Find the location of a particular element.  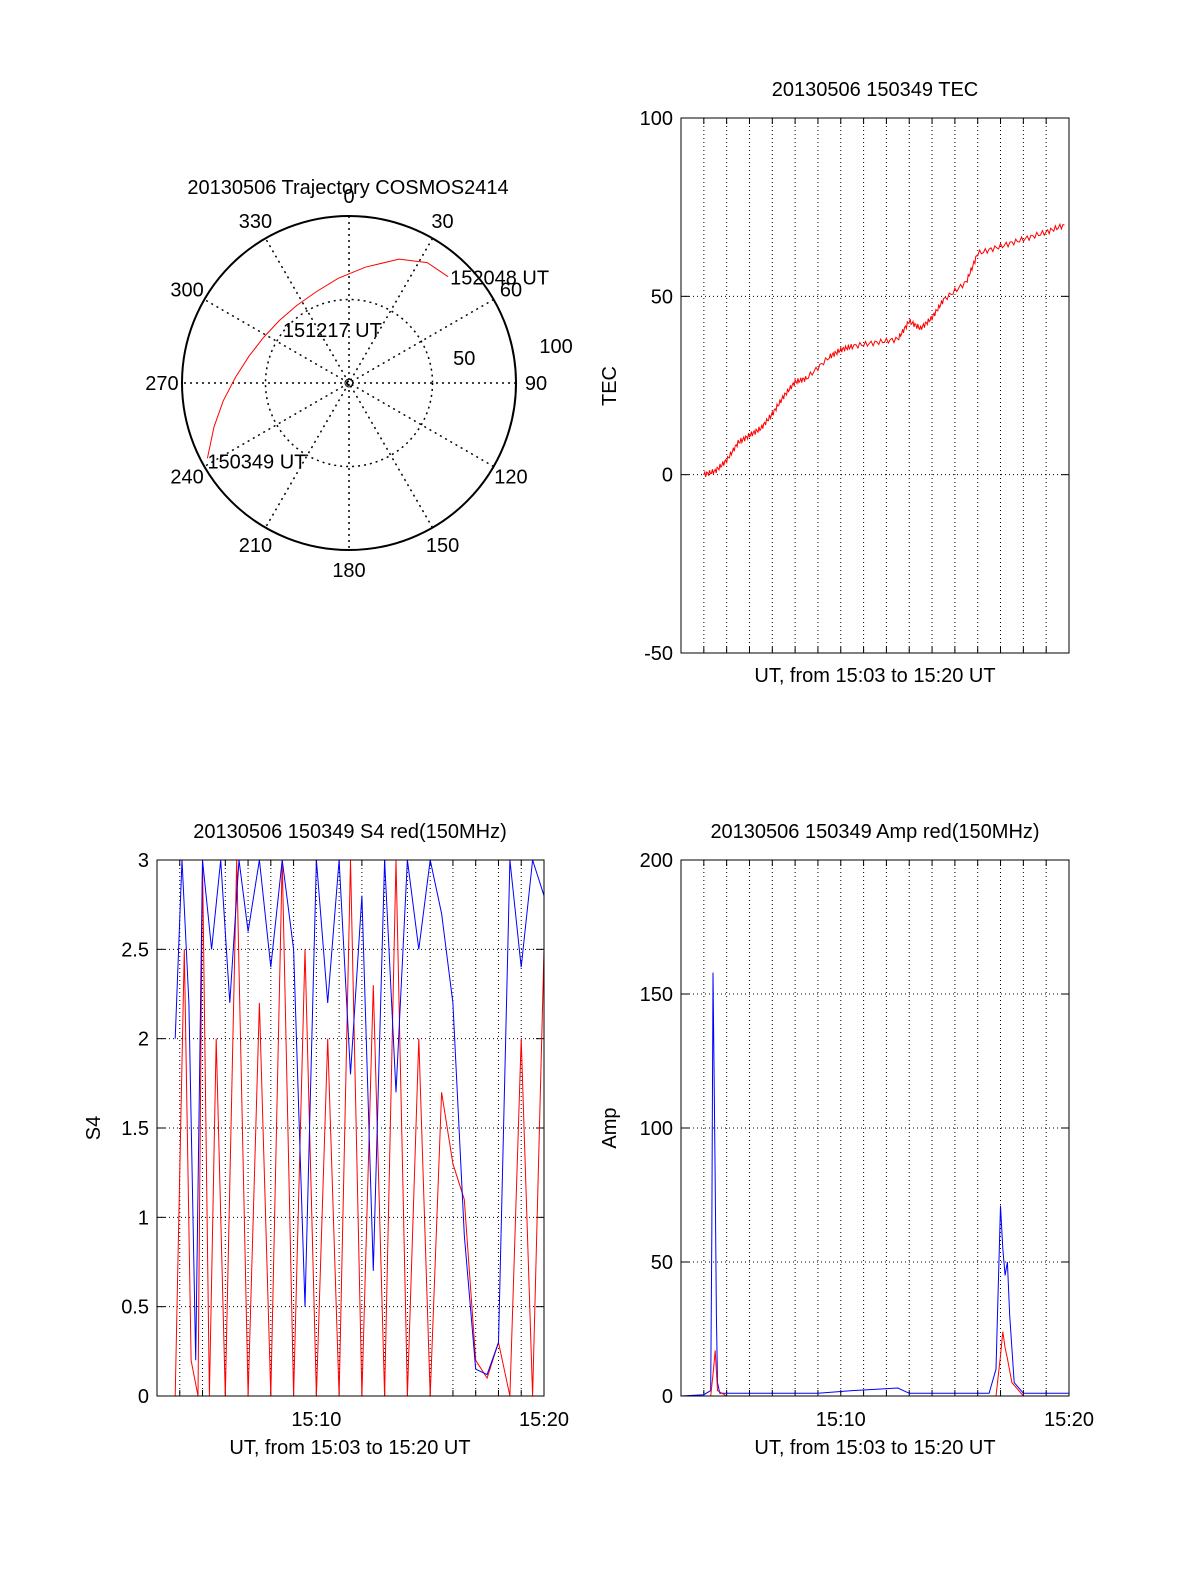

polar-azimuth-label: 270 is located at coordinates (161, 384).